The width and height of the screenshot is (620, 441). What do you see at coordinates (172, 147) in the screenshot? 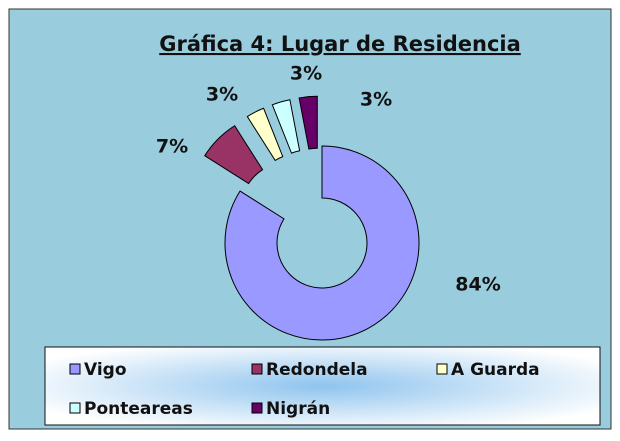
I see `data-label: 7%` at bounding box center [172, 147].